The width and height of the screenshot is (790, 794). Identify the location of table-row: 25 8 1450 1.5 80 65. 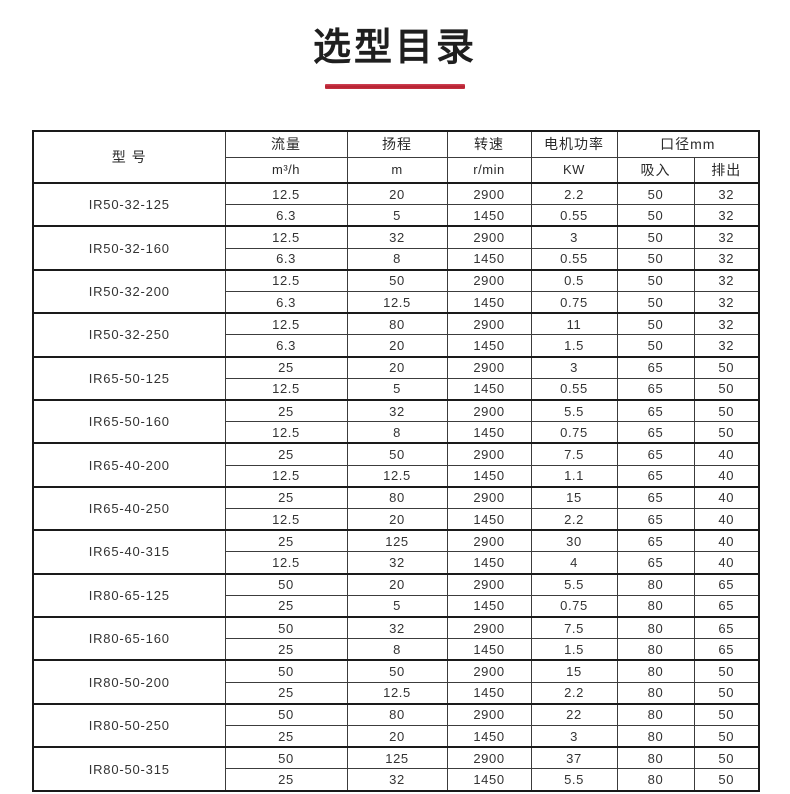
(396, 649).